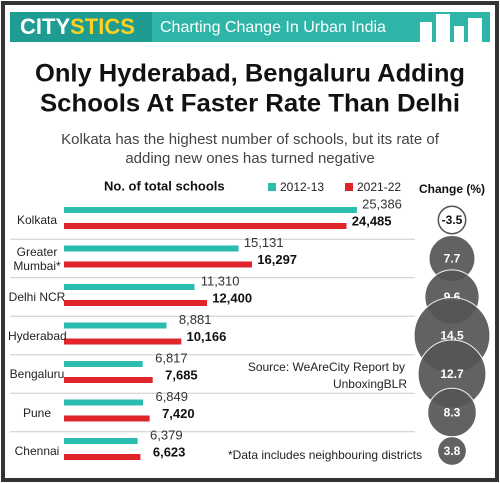  I want to click on brand: CITYSTICS, so click(77, 26).